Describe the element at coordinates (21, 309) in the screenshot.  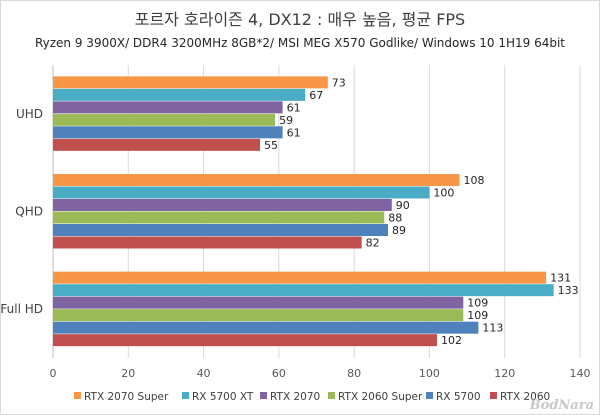
I see `category-label: Full HD` at that location.